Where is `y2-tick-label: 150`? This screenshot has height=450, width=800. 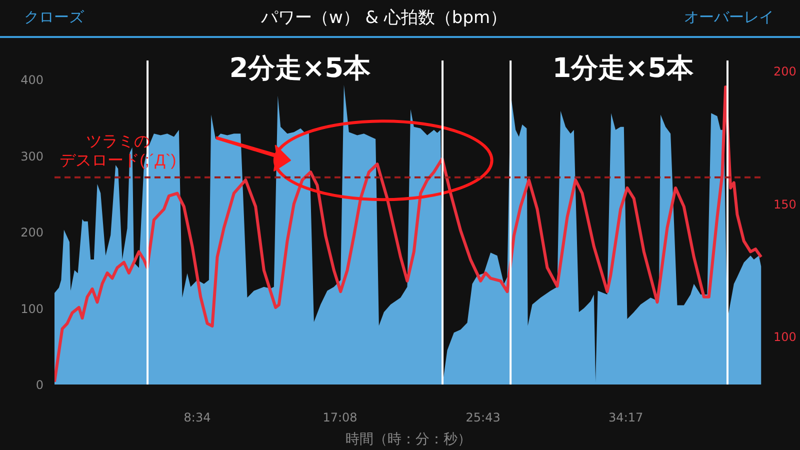 y2-tick-label: 150 is located at coordinates (785, 204).